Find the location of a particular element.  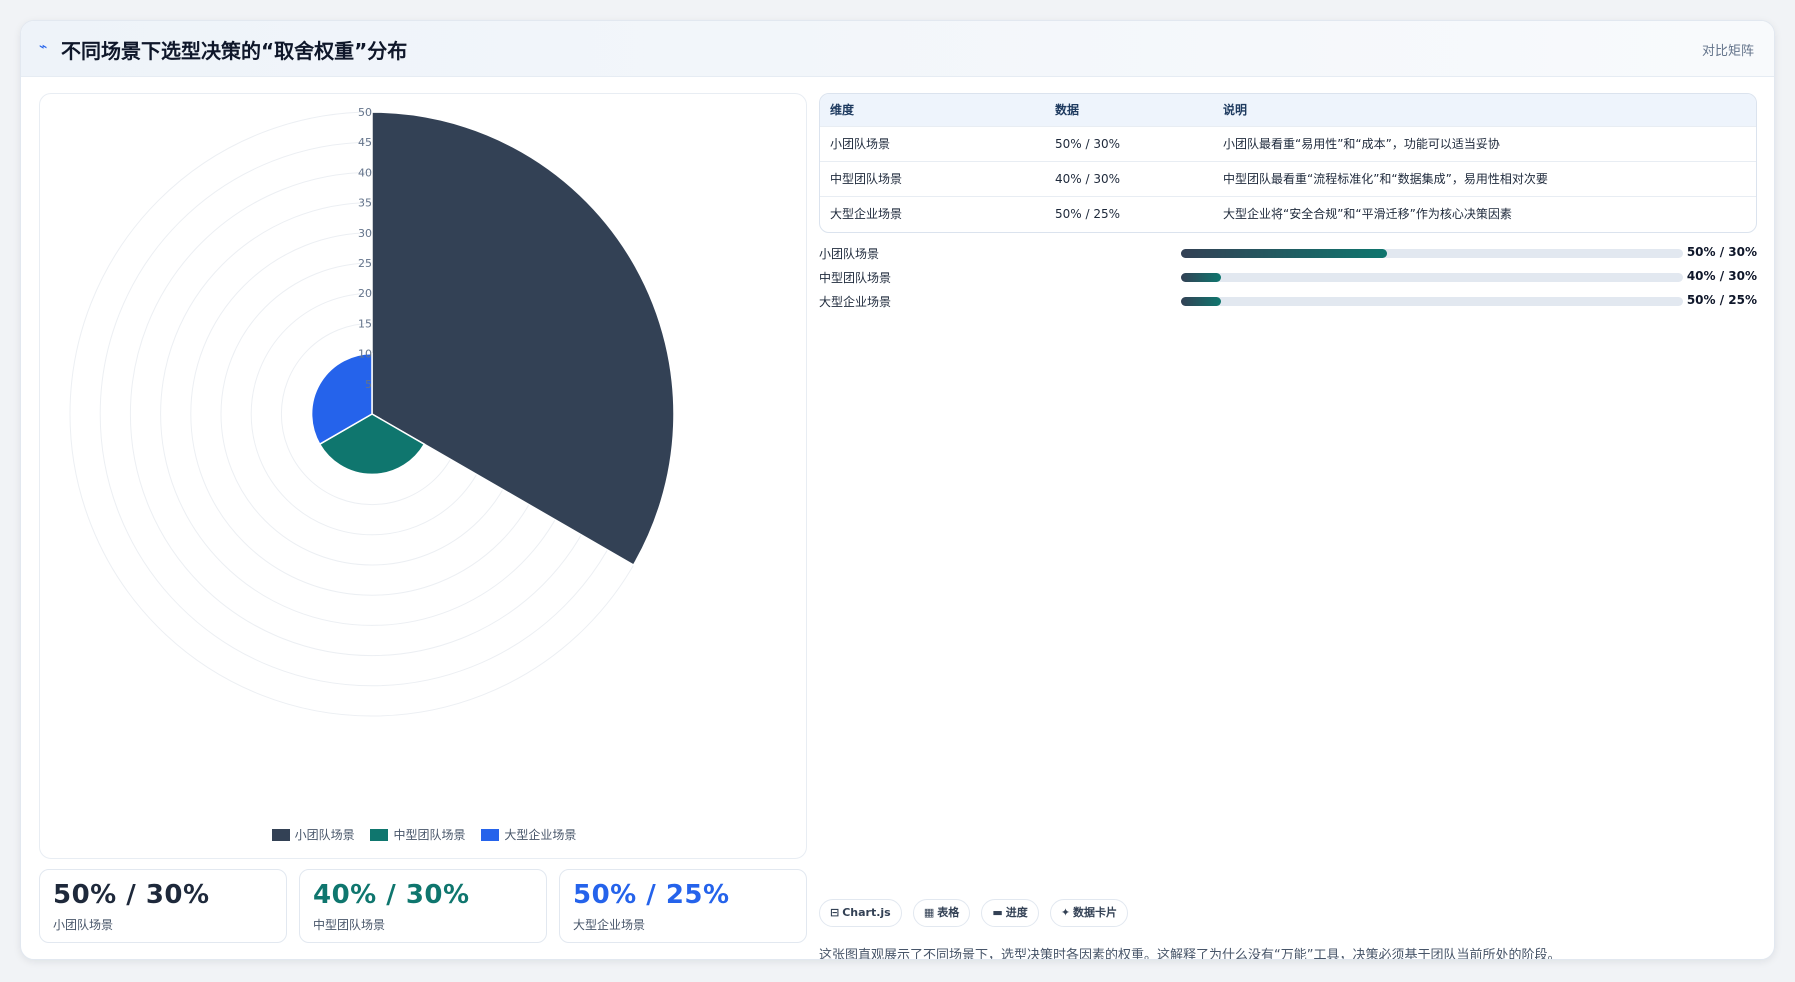

legend-item-mid-team: 中型团队场景 is located at coordinates (418, 834).